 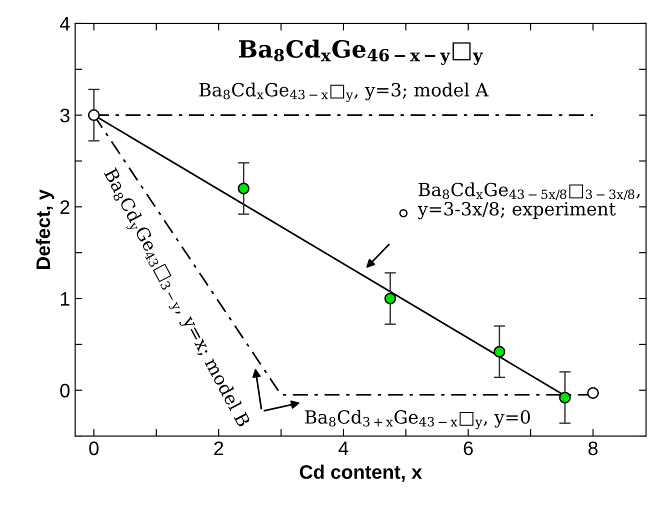 I want to click on y-tick-label: 2, so click(x=65, y=207).